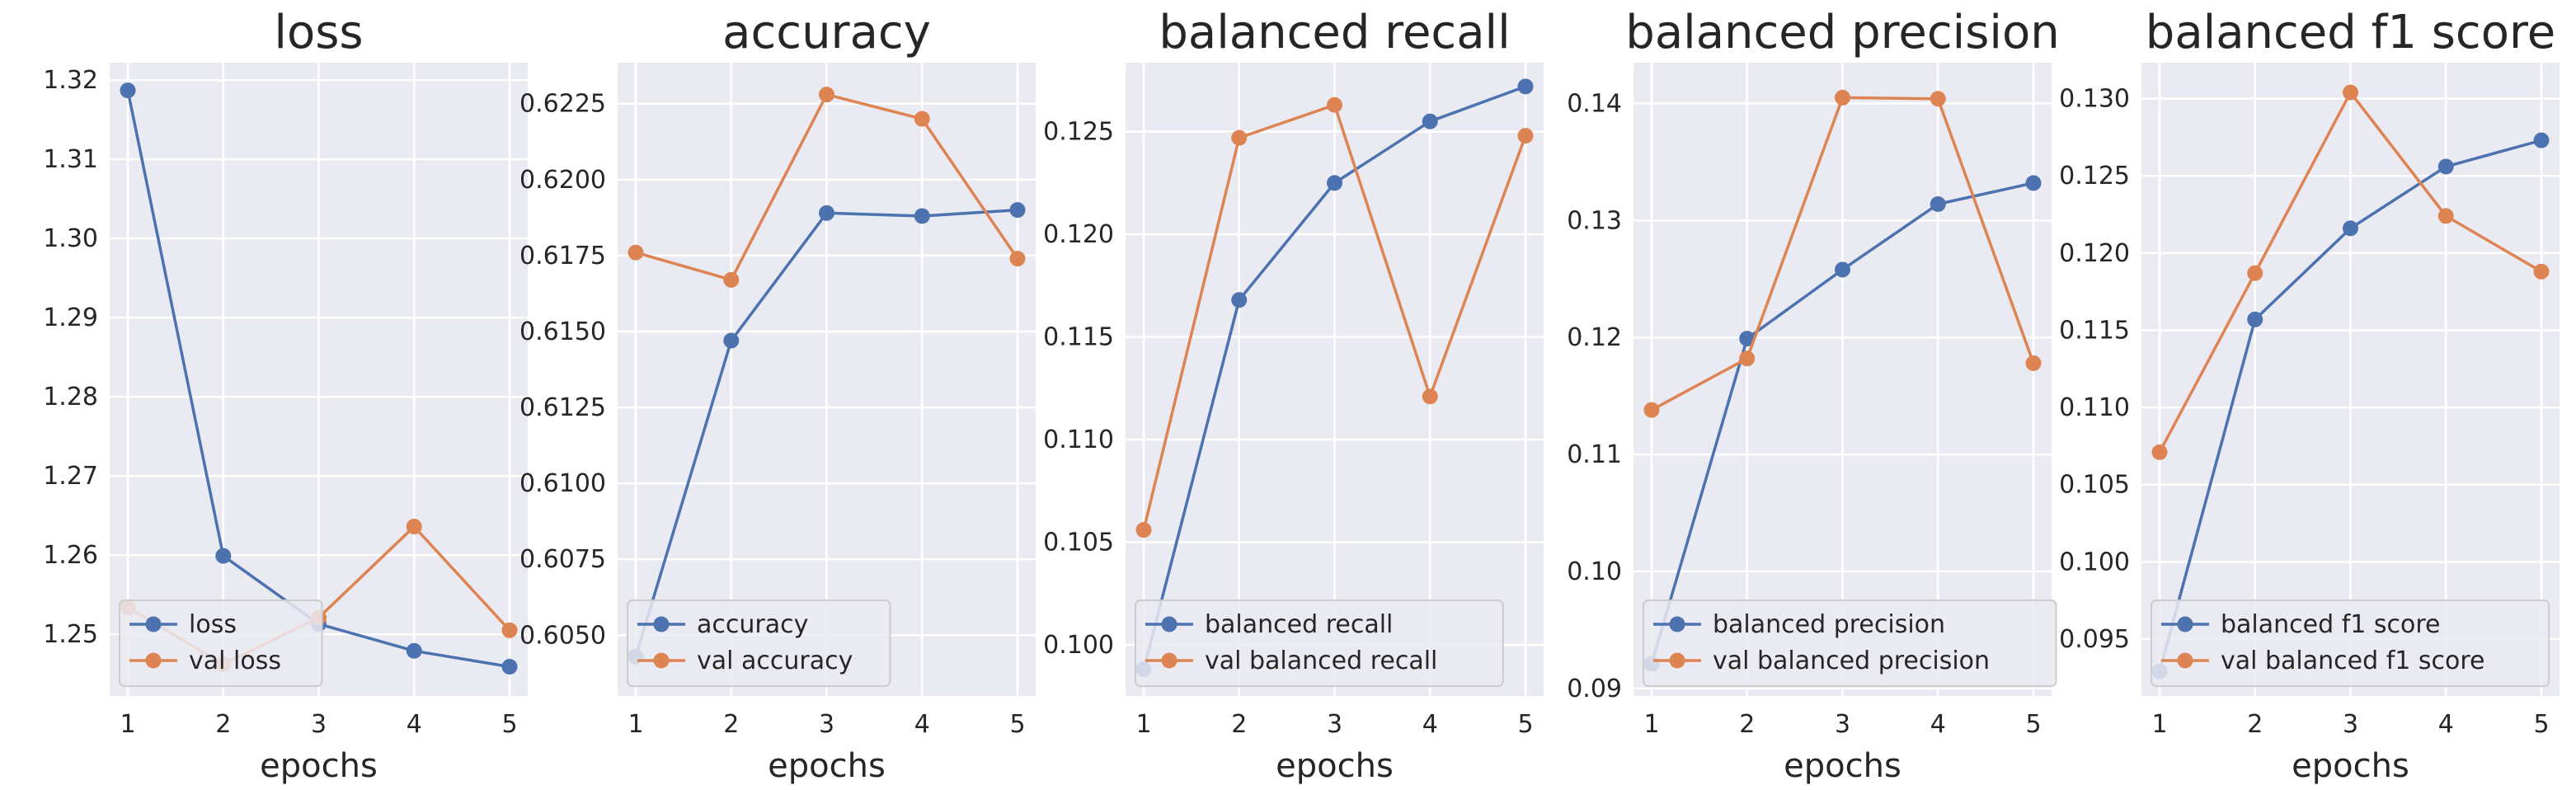  Describe the element at coordinates (1829, 624) in the screenshot. I see `legend-label-1: balanced precision` at that location.